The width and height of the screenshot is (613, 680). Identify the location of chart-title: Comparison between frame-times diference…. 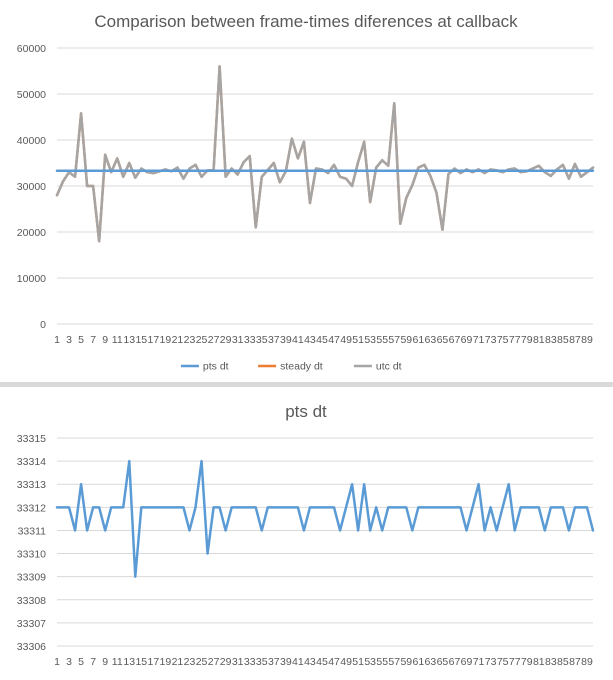
(306, 21).